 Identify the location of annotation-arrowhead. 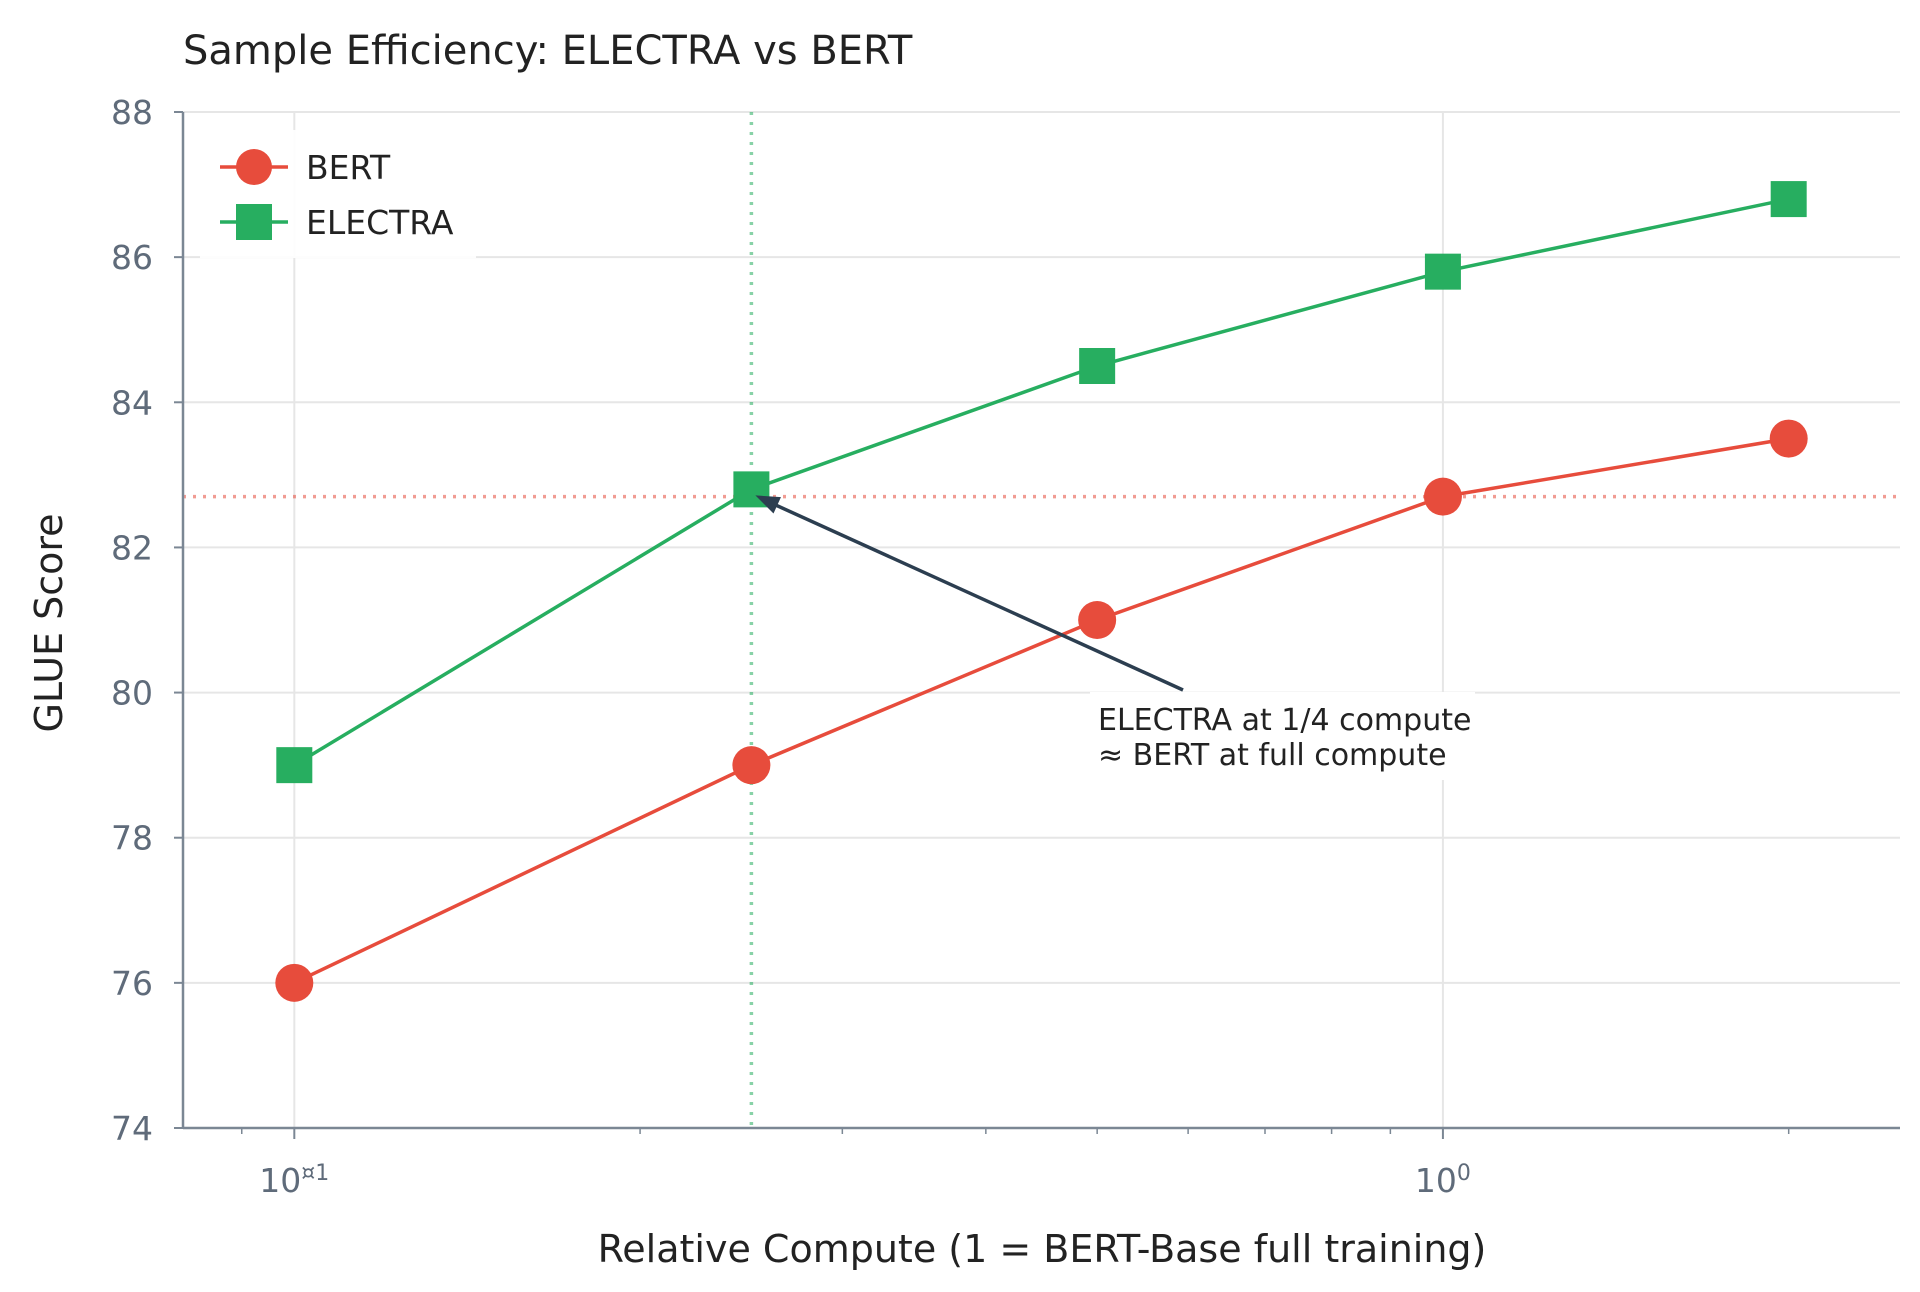
(768, 504).